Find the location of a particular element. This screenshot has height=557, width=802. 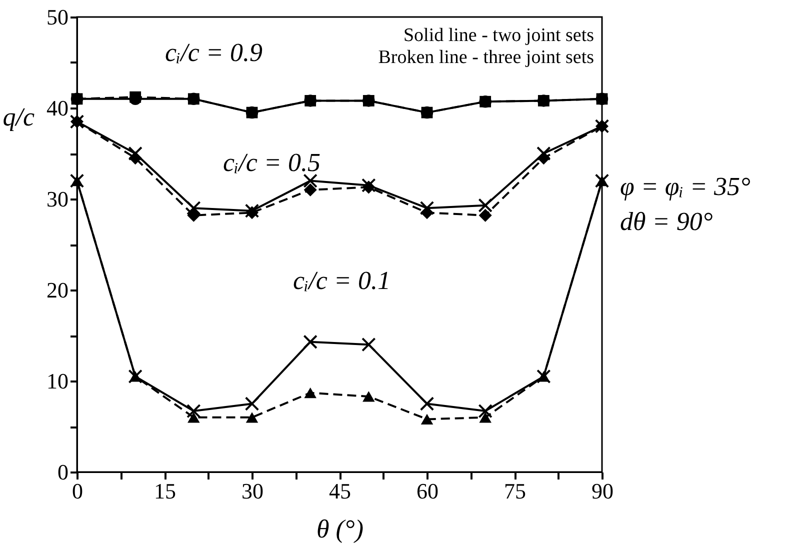

y-tick-label: 10 is located at coordinates (57, 381).